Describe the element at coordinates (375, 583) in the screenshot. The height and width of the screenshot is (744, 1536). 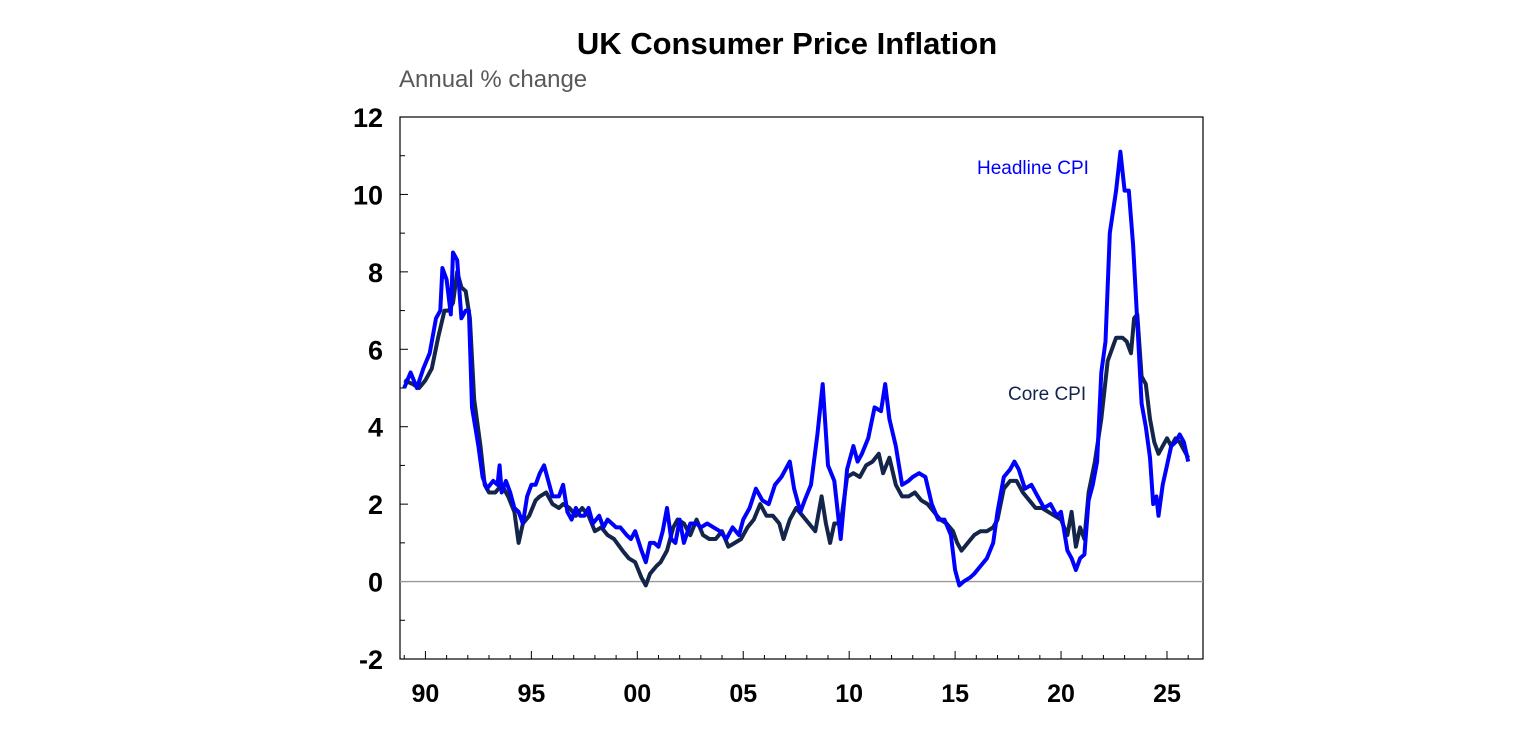
I see `y-tick-label: 0` at that location.